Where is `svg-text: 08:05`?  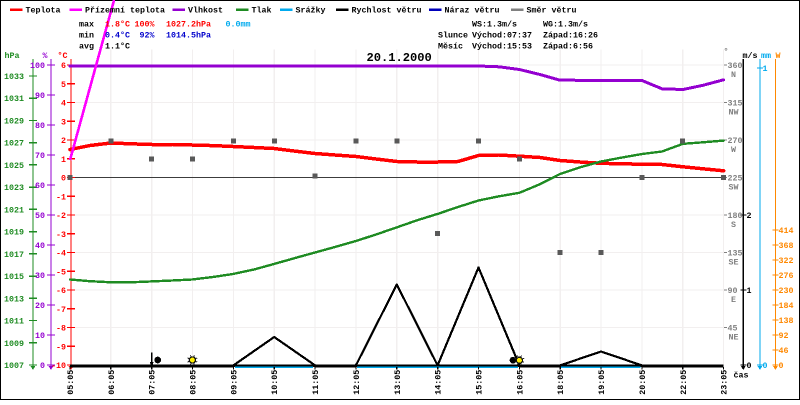
svg-text: 08:05 is located at coordinates (194, 382).